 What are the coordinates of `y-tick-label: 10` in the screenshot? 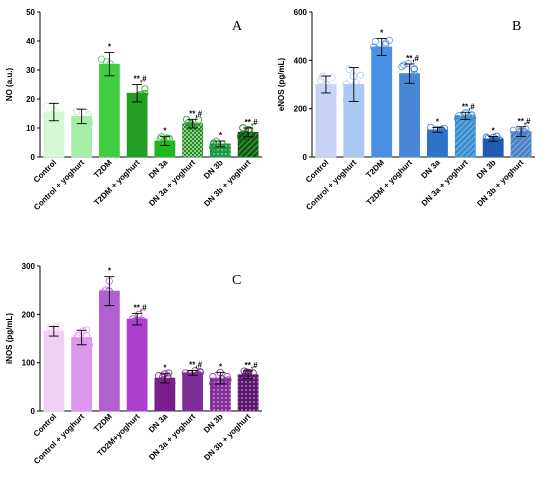 It's located at (30, 128).